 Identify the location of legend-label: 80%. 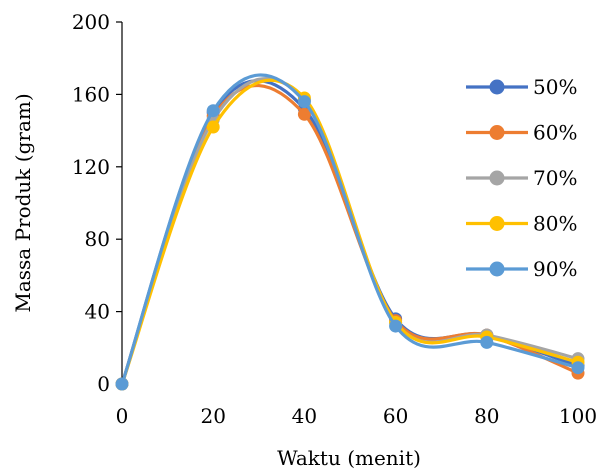
(555, 224).